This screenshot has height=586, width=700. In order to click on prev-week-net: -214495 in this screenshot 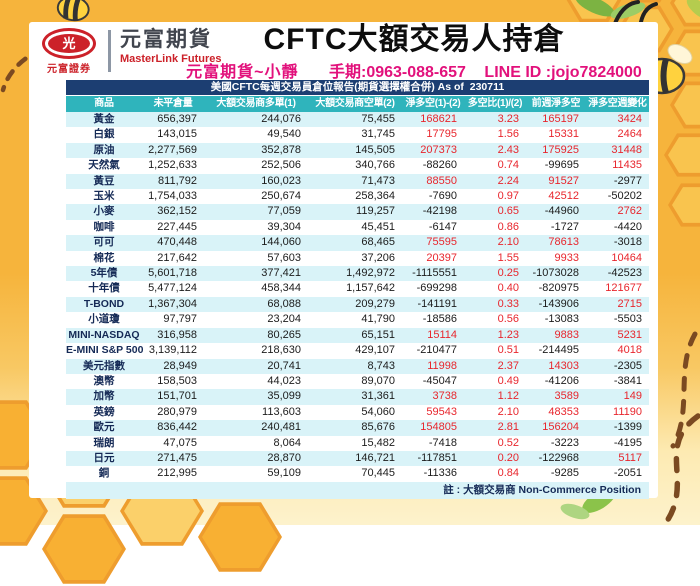, I will do `click(558, 350)`.